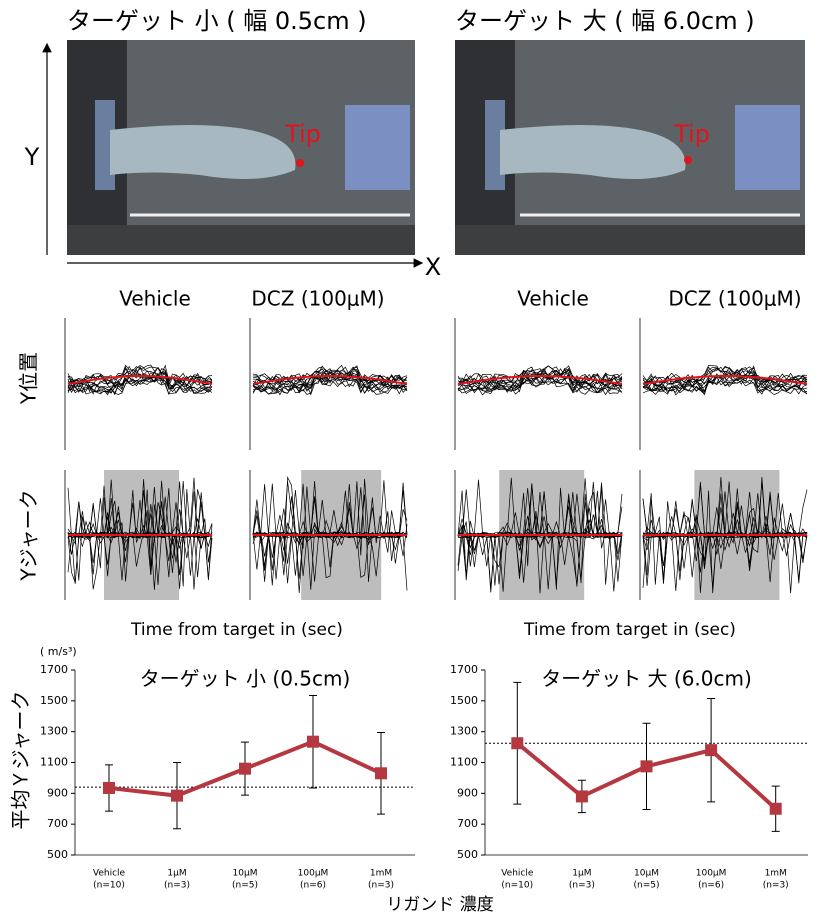  I want to click on photo-title: ターゲット 小 ( 幅 0.5cm ), so click(217, 21).